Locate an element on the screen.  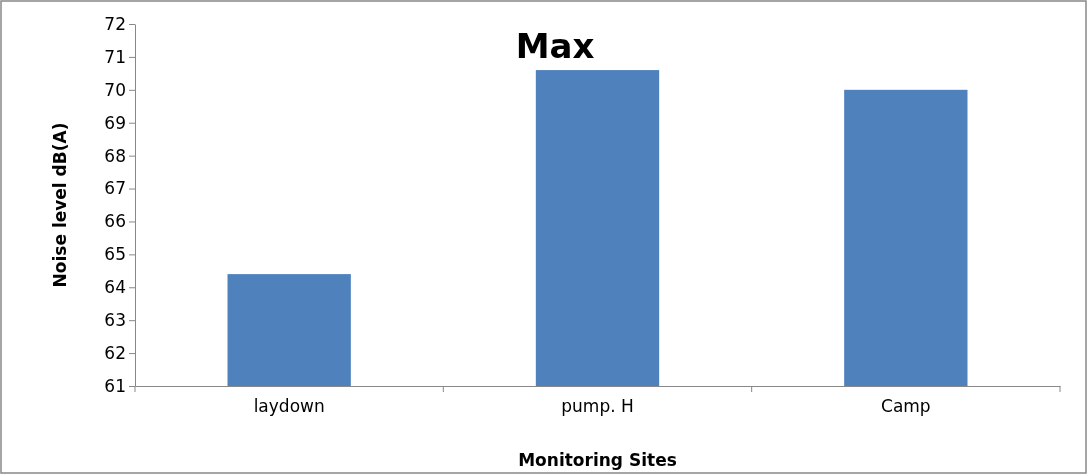
y-tick-label: 67 is located at coordinates (115, 188).